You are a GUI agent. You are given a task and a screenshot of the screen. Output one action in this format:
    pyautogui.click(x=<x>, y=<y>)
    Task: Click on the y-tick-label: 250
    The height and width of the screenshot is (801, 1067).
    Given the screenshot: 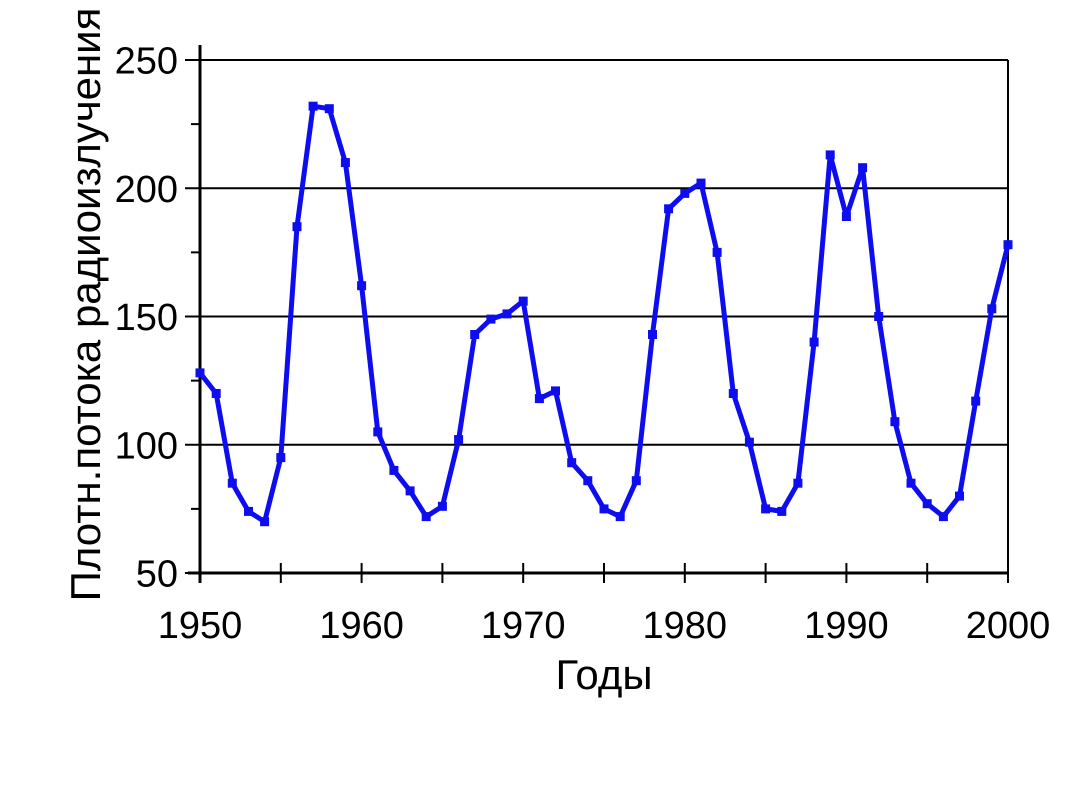 What is the action you would take?
    pyautogui.click(x=146, y=62)
    